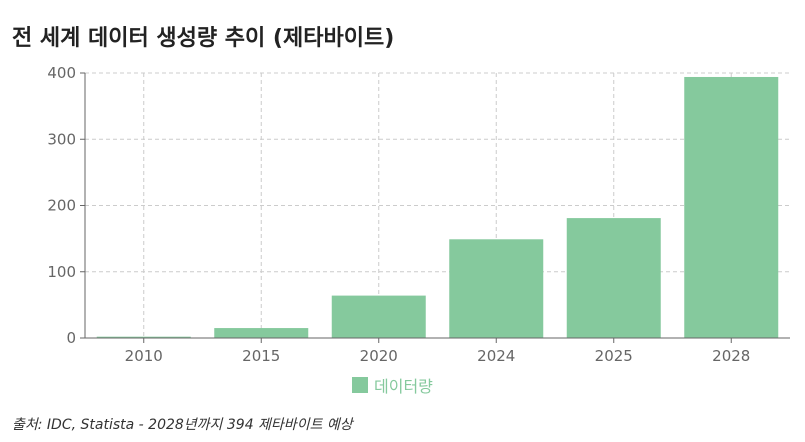 The image size is (805, 442). I want to click on y-tick-label: 300, so click(61, 139).